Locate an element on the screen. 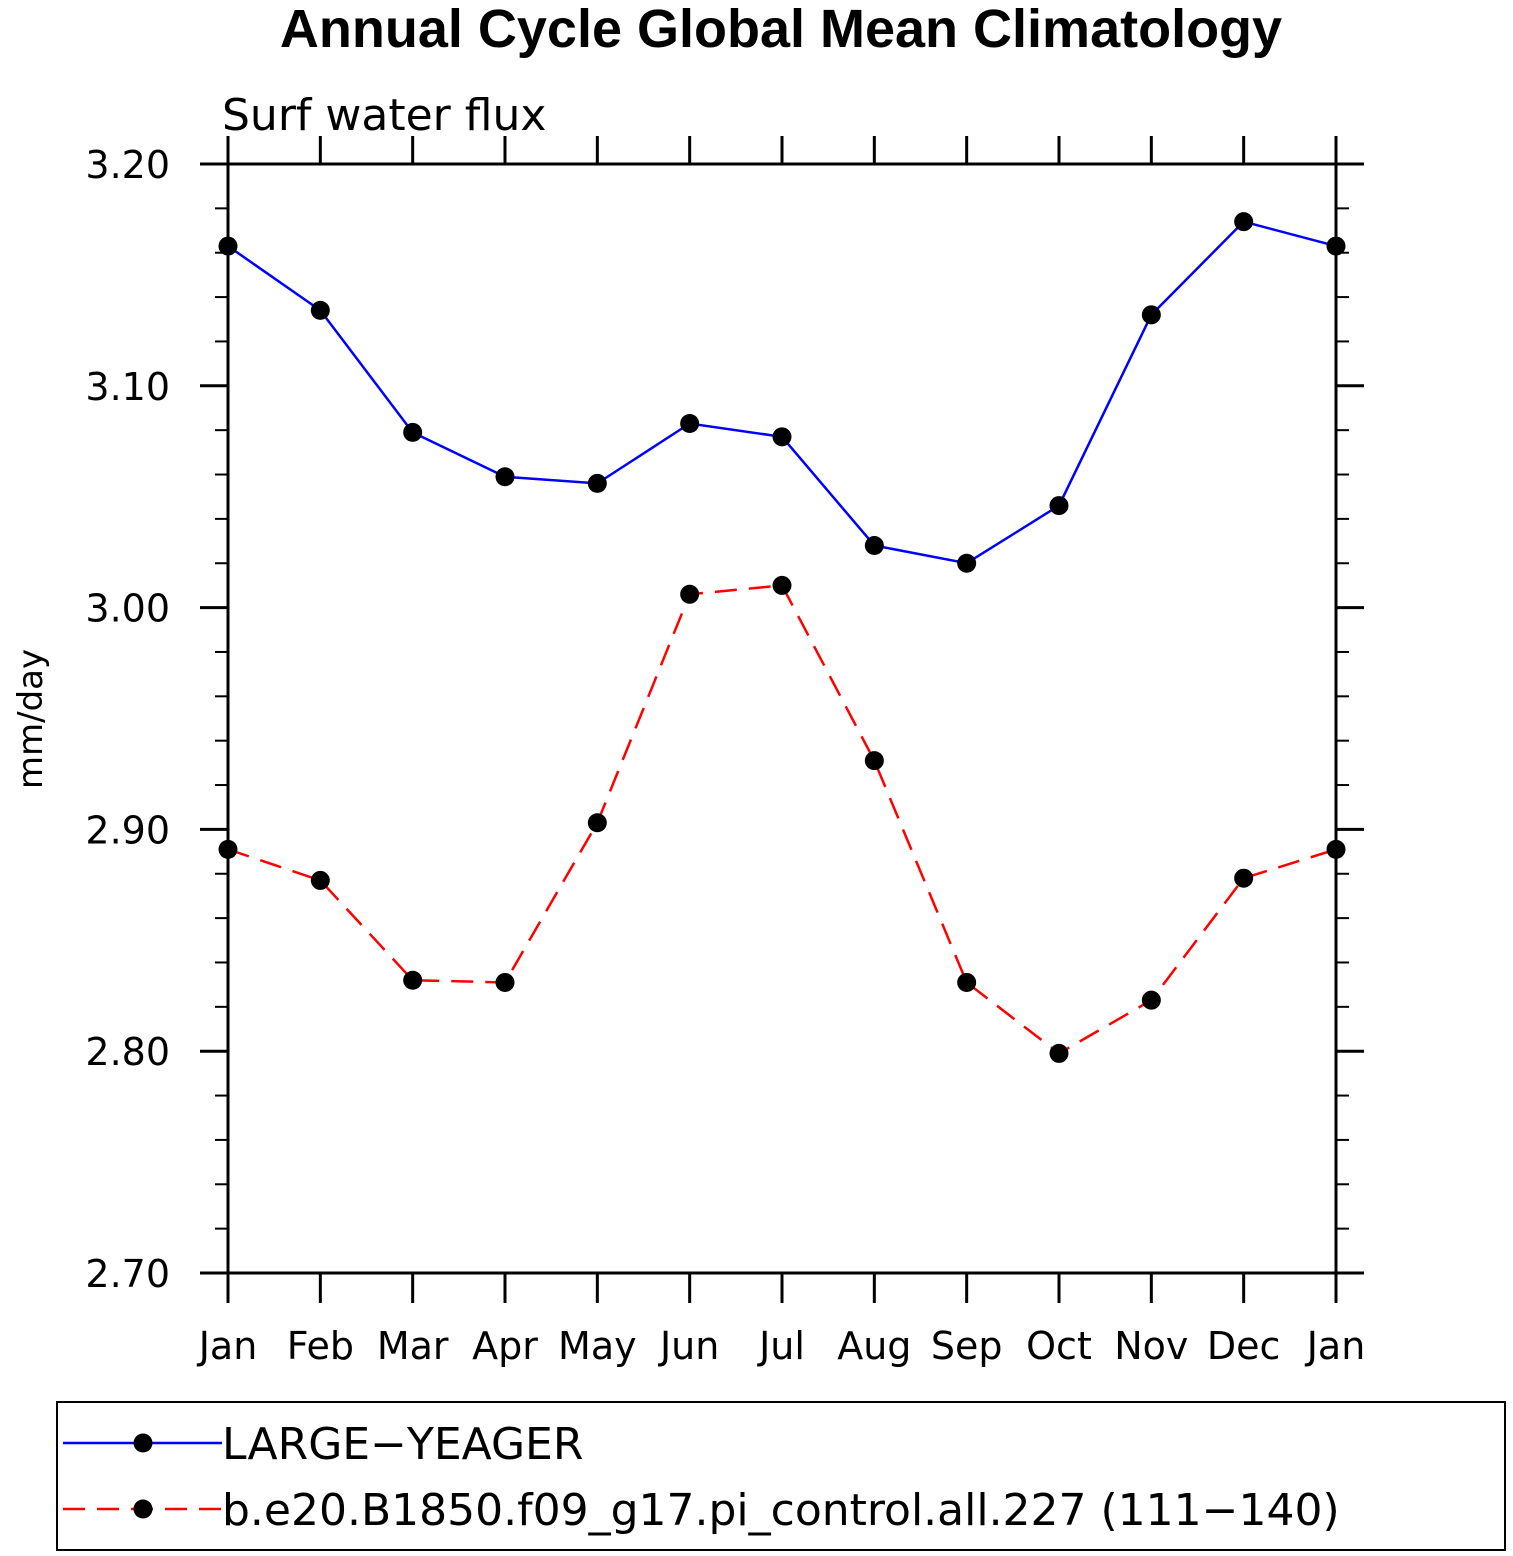 This screenshot has height=1556, width=1513. x-tick-label: Oct is located at coordinates (1059, 1346).